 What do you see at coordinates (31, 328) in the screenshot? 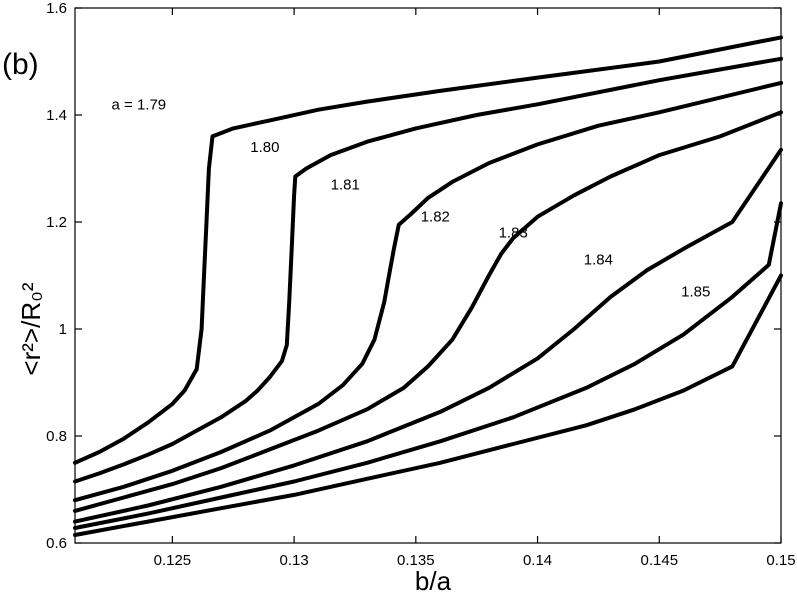
I see `y-axis-label: <r²>/R₀²` at bounding box center [31, 328].